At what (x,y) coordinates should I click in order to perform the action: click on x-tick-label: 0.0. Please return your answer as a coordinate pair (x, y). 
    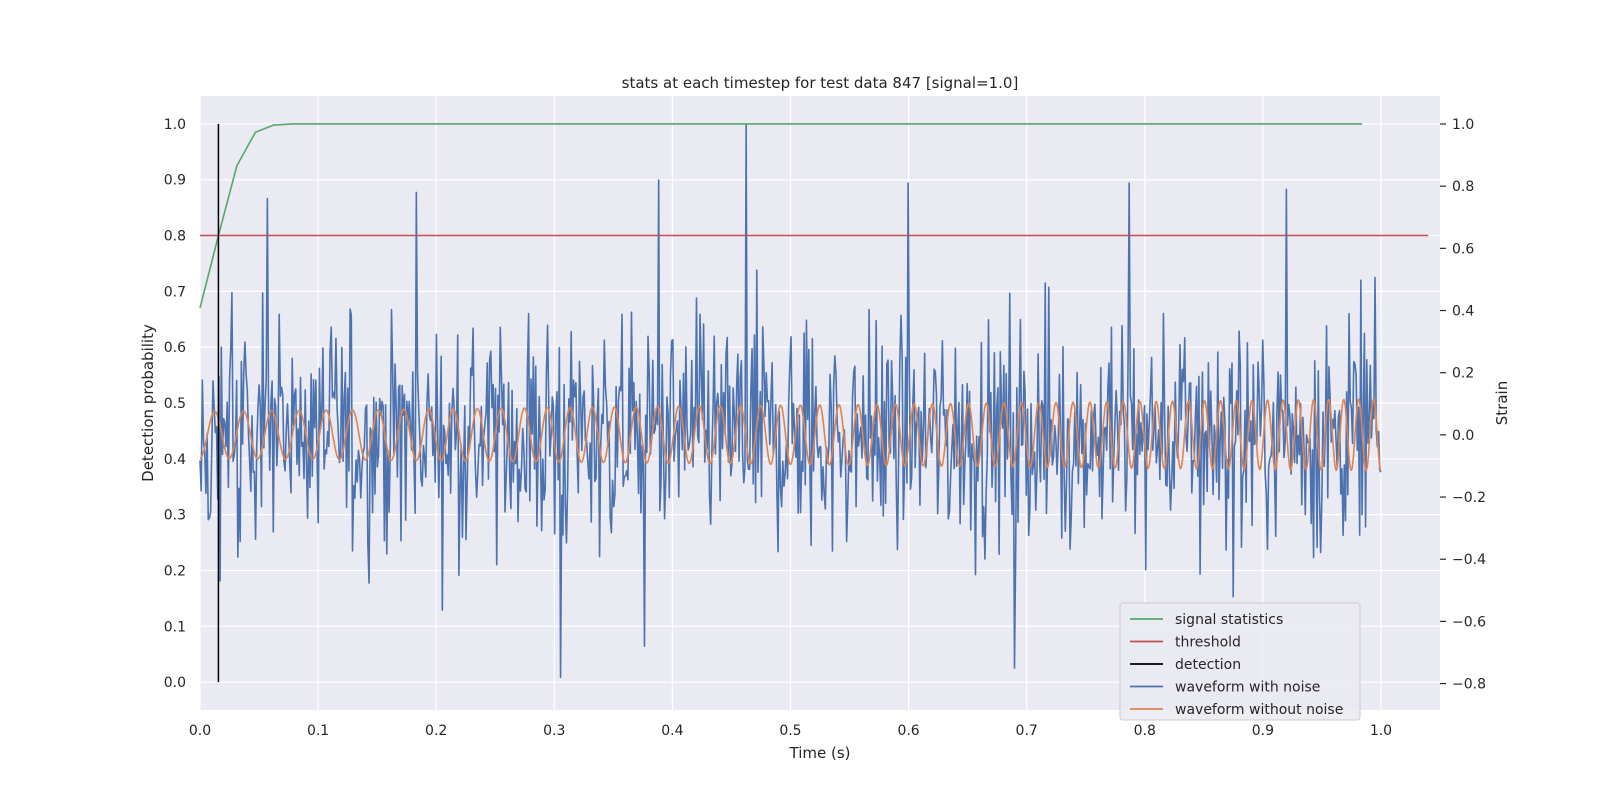
    Looking at the image, I should click on (200, 731).